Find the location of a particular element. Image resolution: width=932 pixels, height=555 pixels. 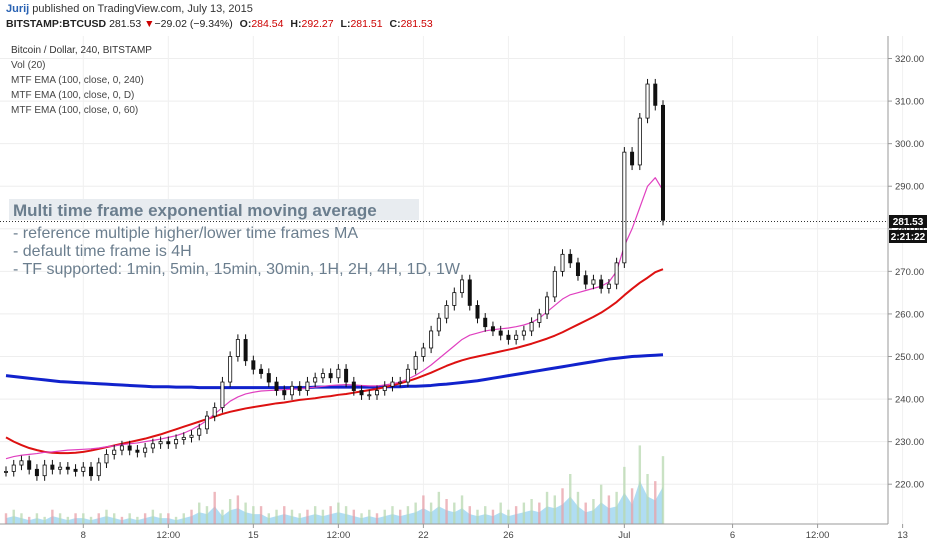

x-tick-label: 6 is located at coordinates (732, 535).